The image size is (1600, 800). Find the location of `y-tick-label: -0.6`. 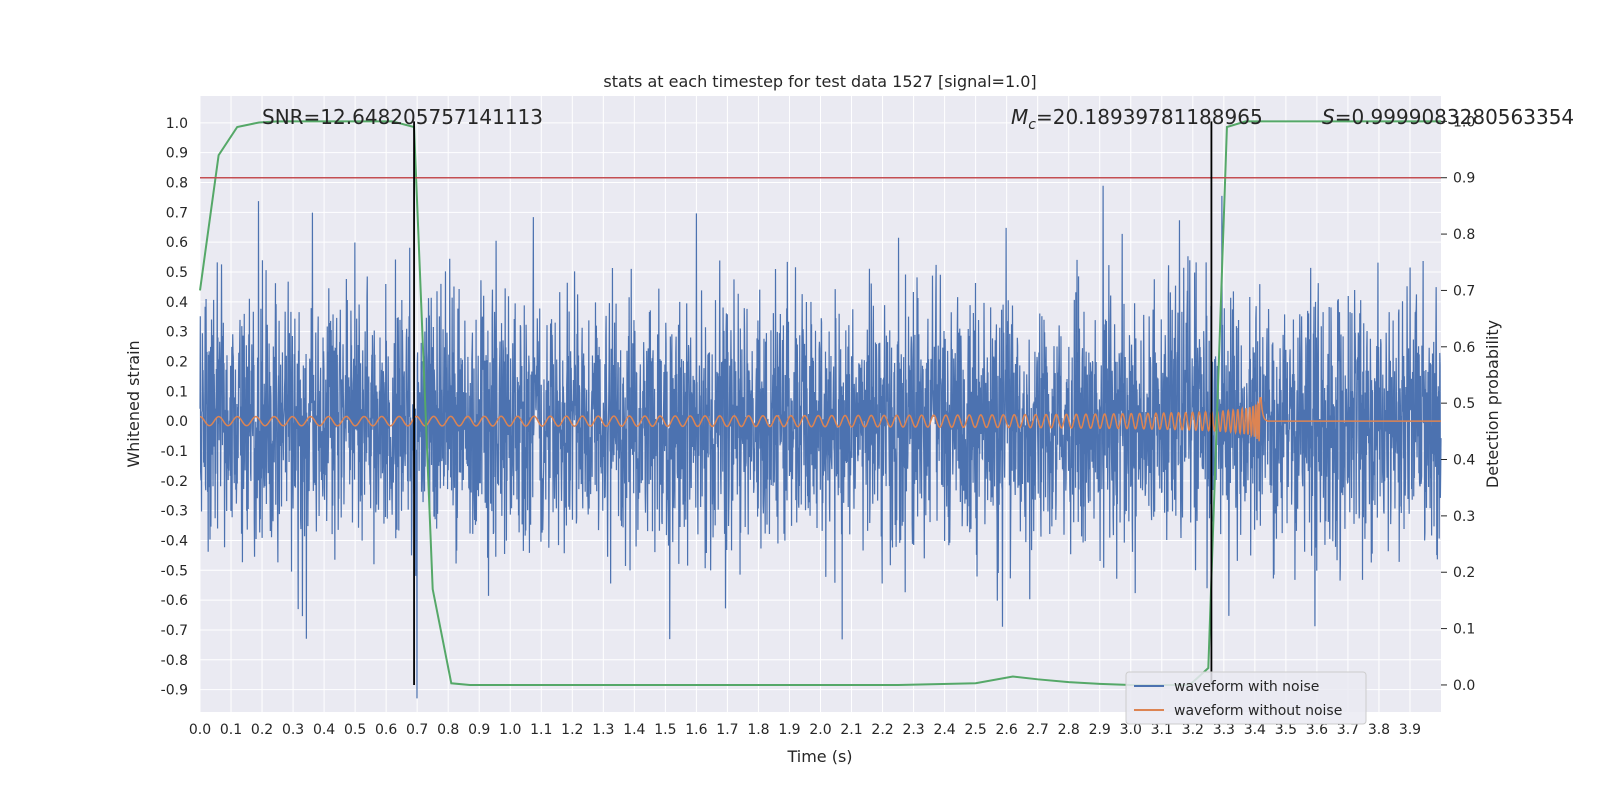

y-tick-label: -0.6 is located at coordinates (174, 601).